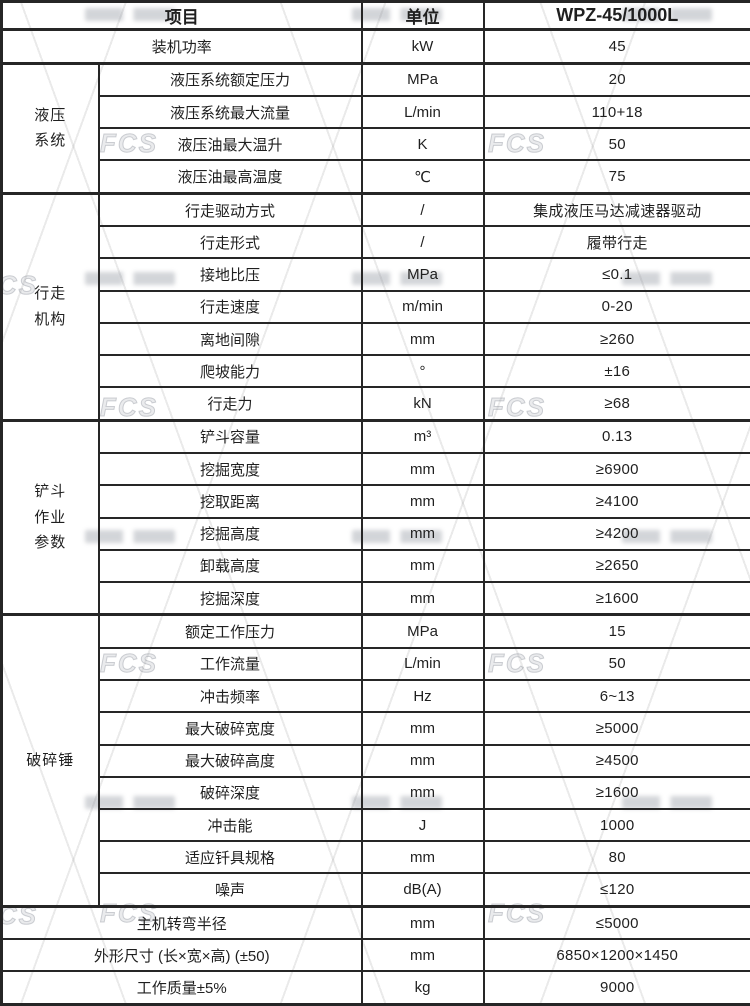 Image resolution: width=750 pixels, height=1006 pixels. What do you see at coordinates (616, 598) in the screenshot?
I see `value-cell: ≥1600` at bounding box center [616, 598].